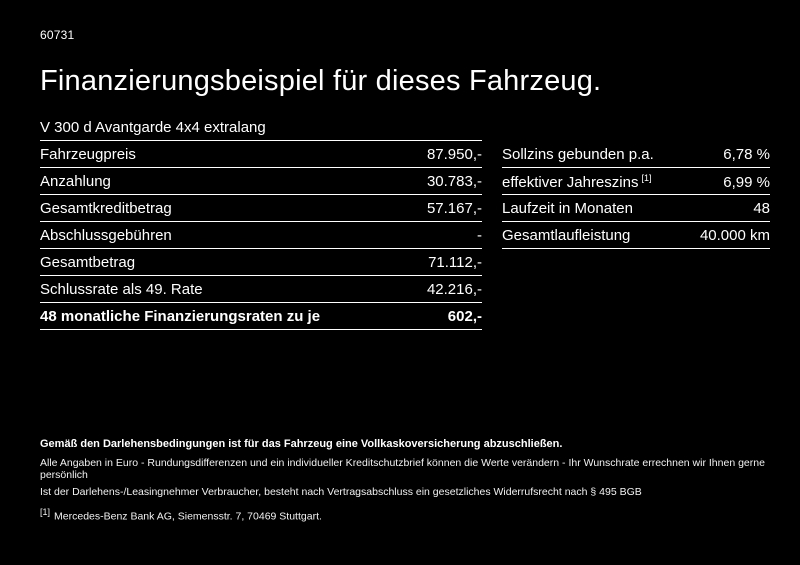 The image size is (800, 565). I want to click on row-value: 40.000 km, so click(734, 235).